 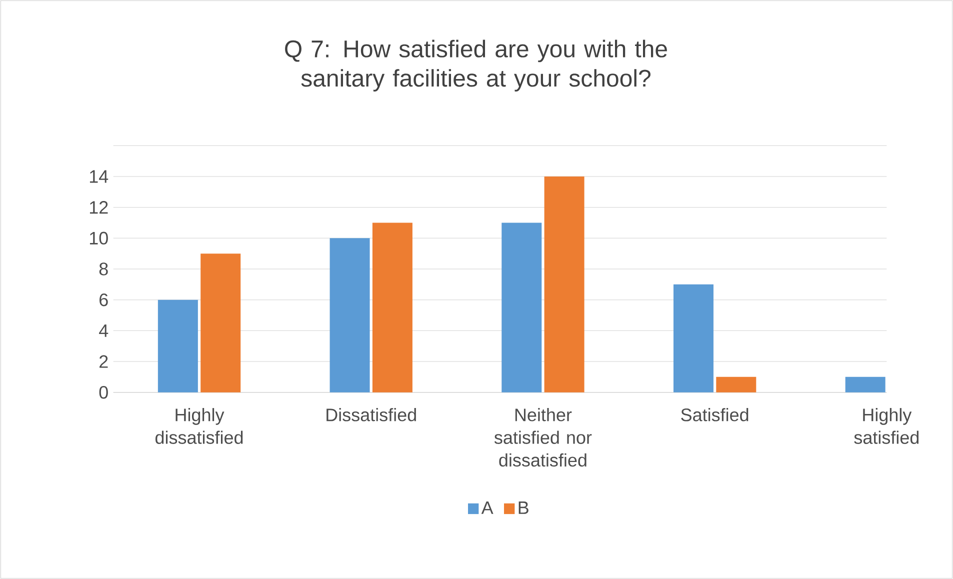 I want to click on y-tick-label: 6, so click(x=104, y=299).